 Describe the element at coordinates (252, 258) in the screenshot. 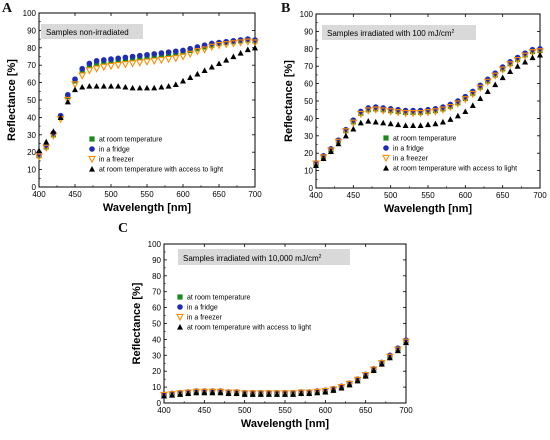

I see `chart-title: Samples irradiated with 10,000 mJ/cm2` at that location.